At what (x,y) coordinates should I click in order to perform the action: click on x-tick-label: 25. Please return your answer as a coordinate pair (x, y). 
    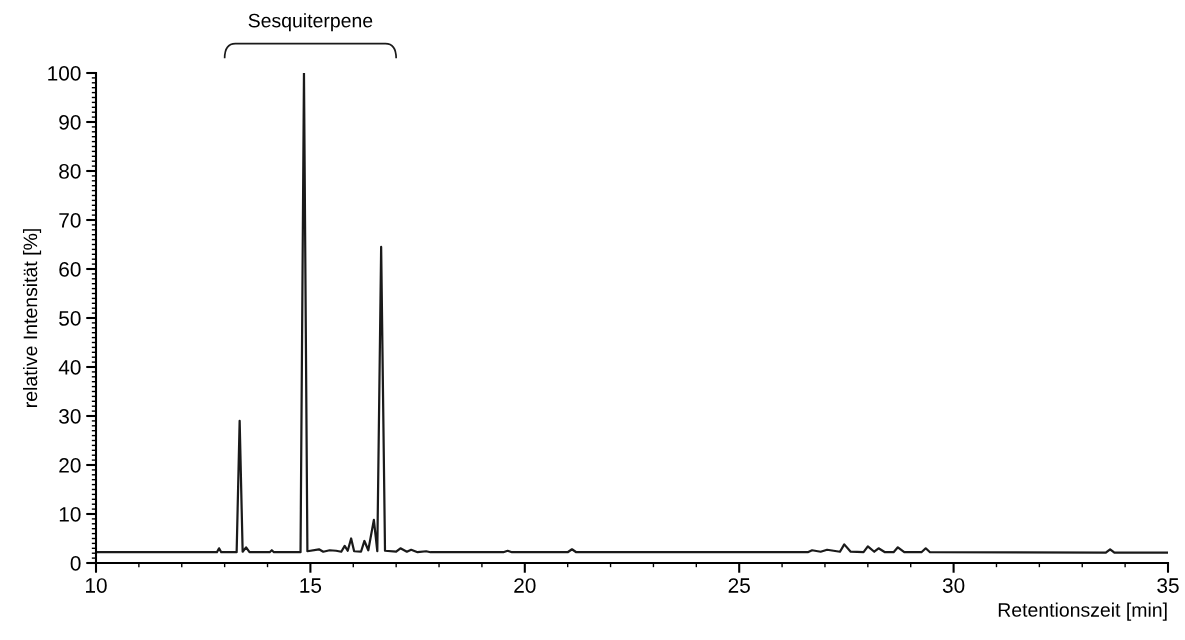
    Looking at the image, I should click on (739, 585).